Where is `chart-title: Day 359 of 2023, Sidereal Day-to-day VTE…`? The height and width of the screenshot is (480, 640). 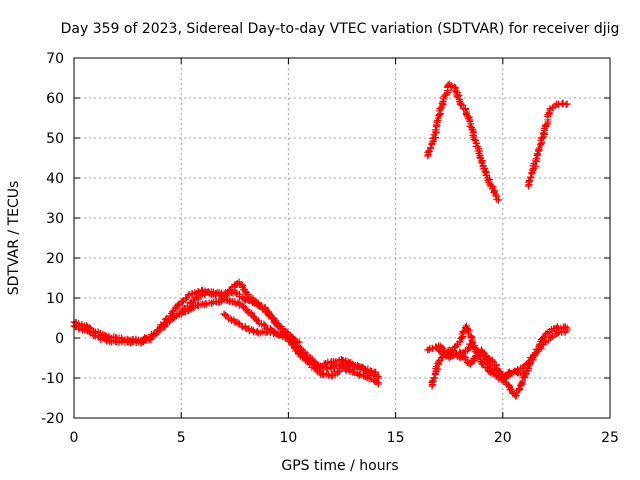
chart-title: Day 359 of 2023, Sidereal Day-to-day VTE… is located at coordinates (340, 29).